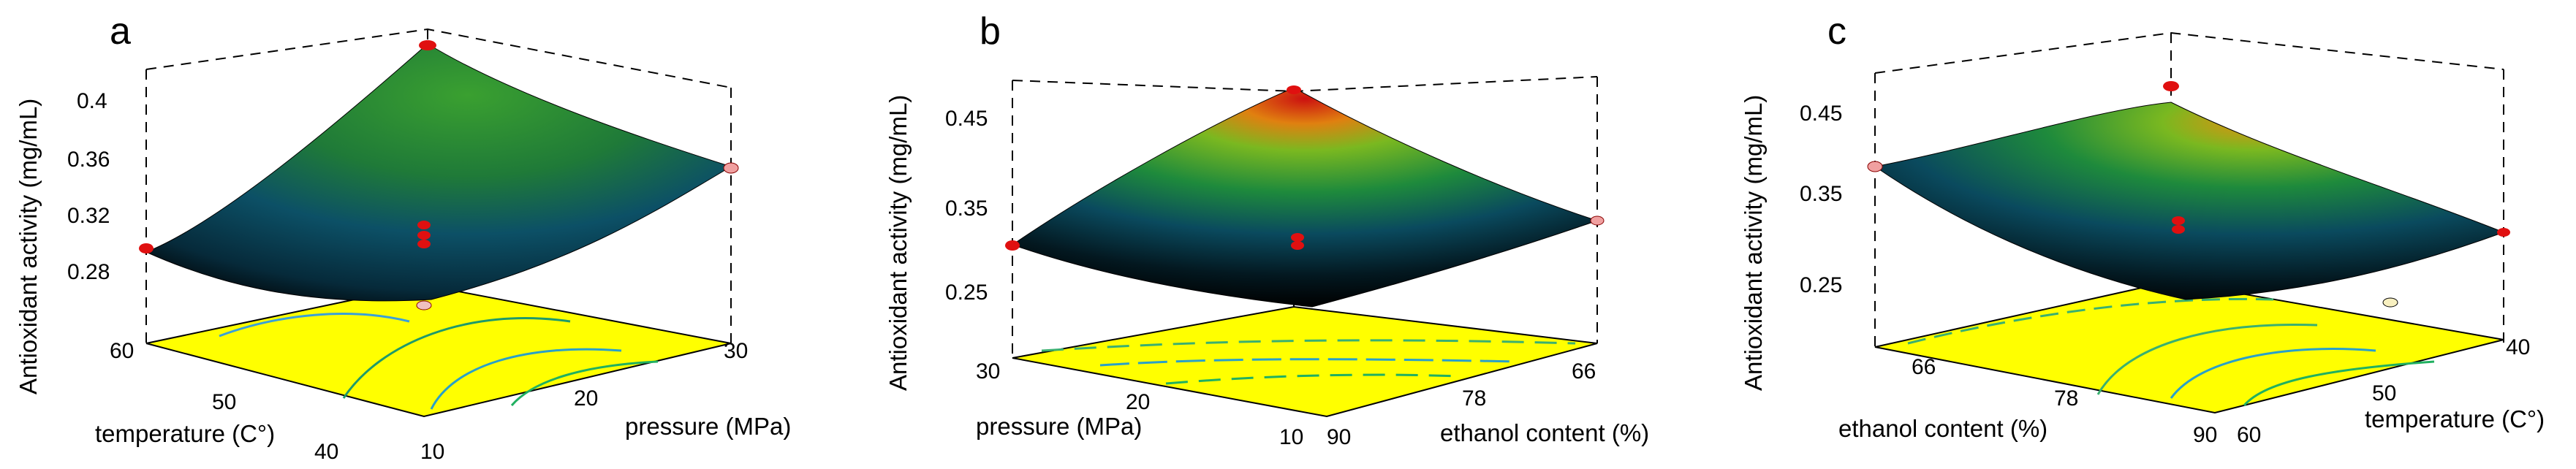 The image size is (2576, 469). Describe the element at coordinates (122, 351) in the screenshot. I see `x-tick: 60` at that location.